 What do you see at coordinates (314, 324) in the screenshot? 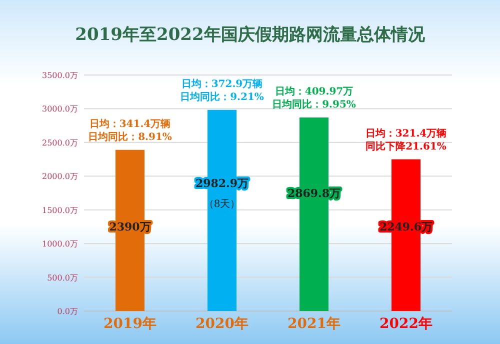
I see `x-tick-label: 2021年` at bounding box center [314, 324].